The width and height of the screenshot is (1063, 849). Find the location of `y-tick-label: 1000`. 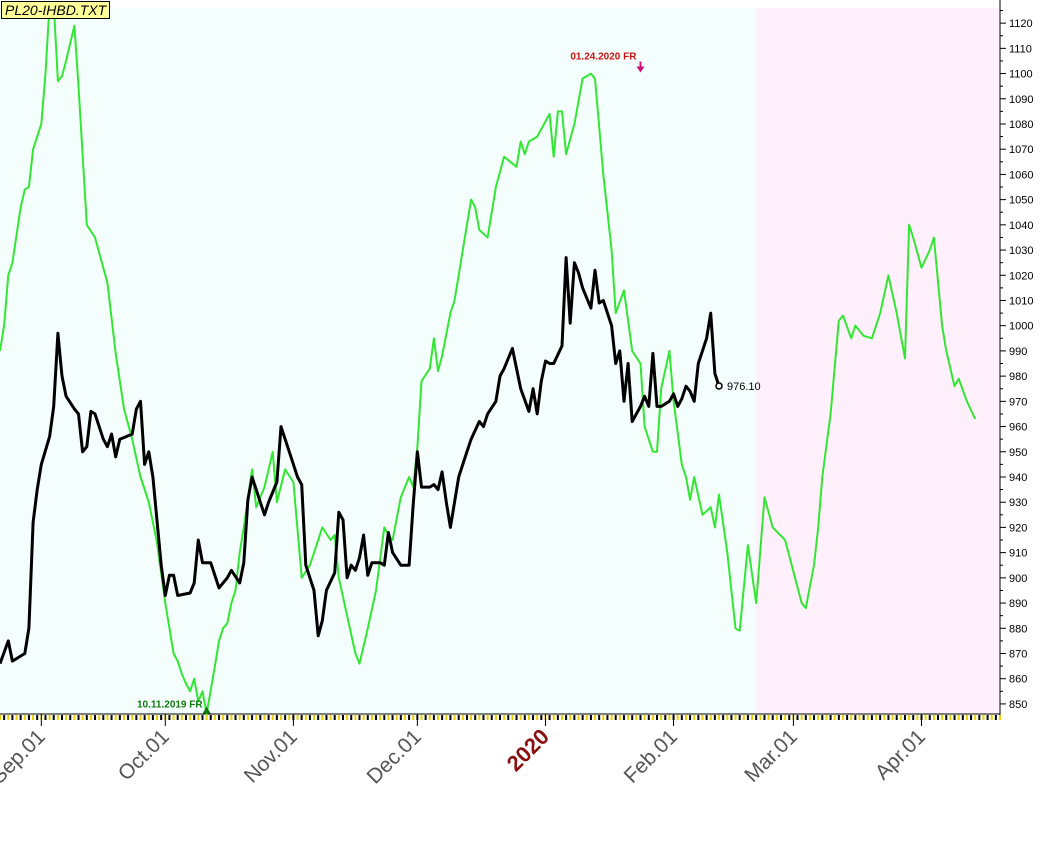

y-tick-label: 1000 is located at coordinates (1021, 327).